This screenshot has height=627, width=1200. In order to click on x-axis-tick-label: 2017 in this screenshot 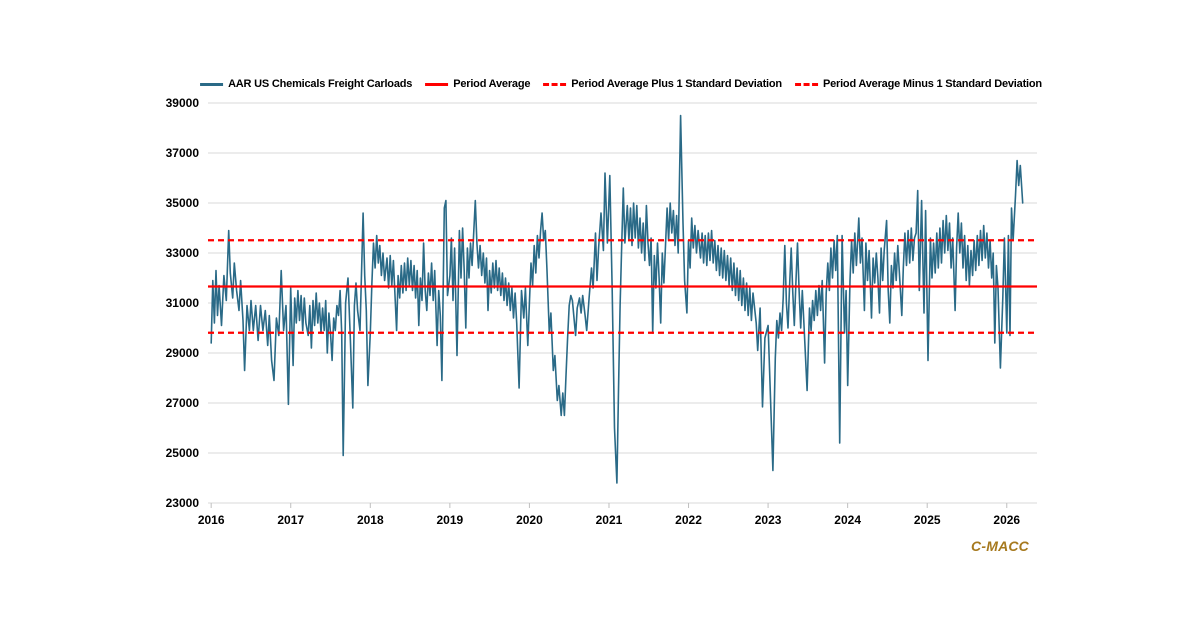, I will do `click(290, 520)`.